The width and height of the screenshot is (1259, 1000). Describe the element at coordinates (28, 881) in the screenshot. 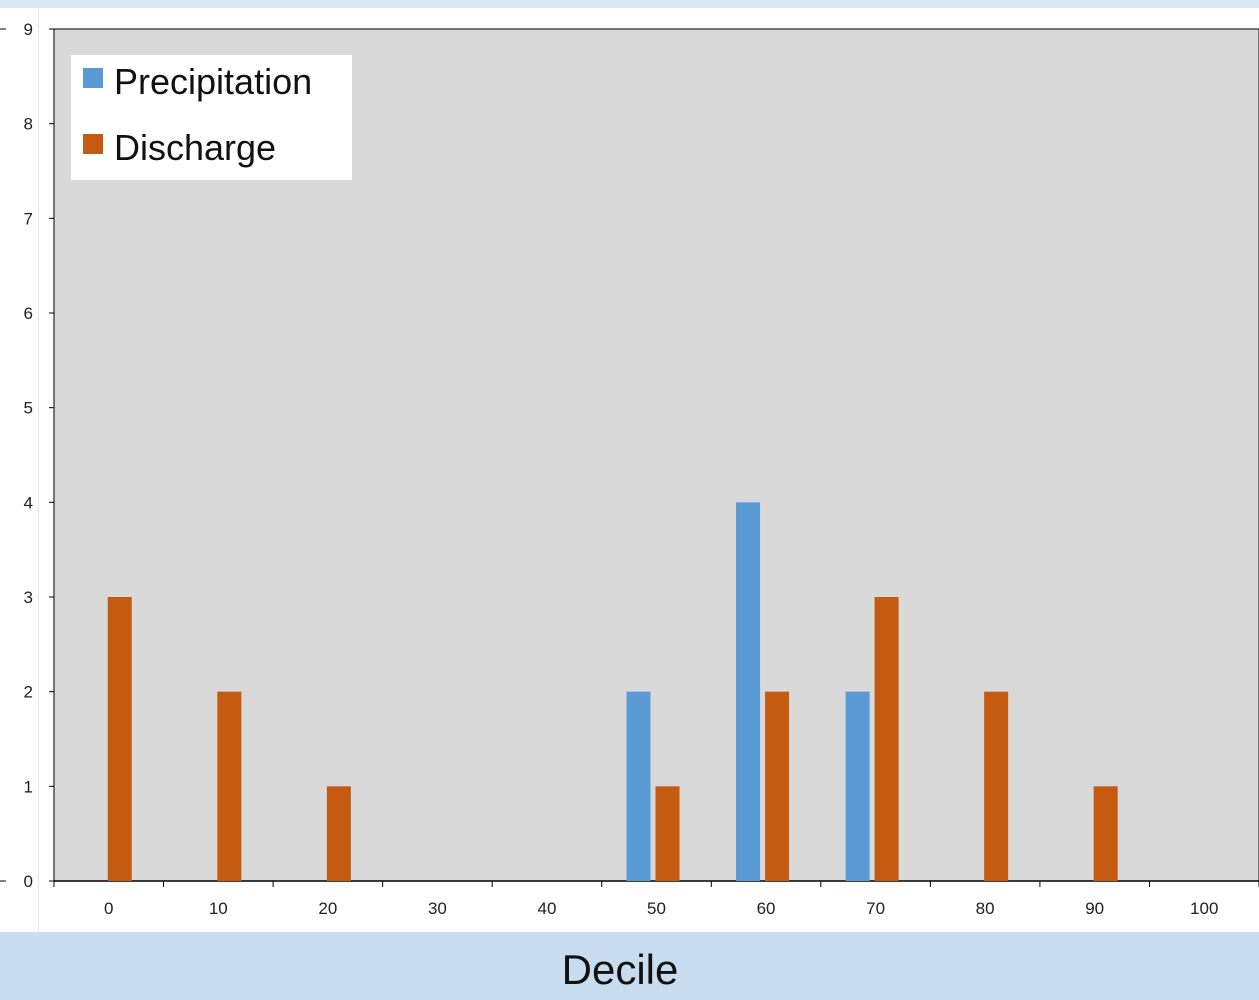

I see `y-tick-label: 0` at that location.